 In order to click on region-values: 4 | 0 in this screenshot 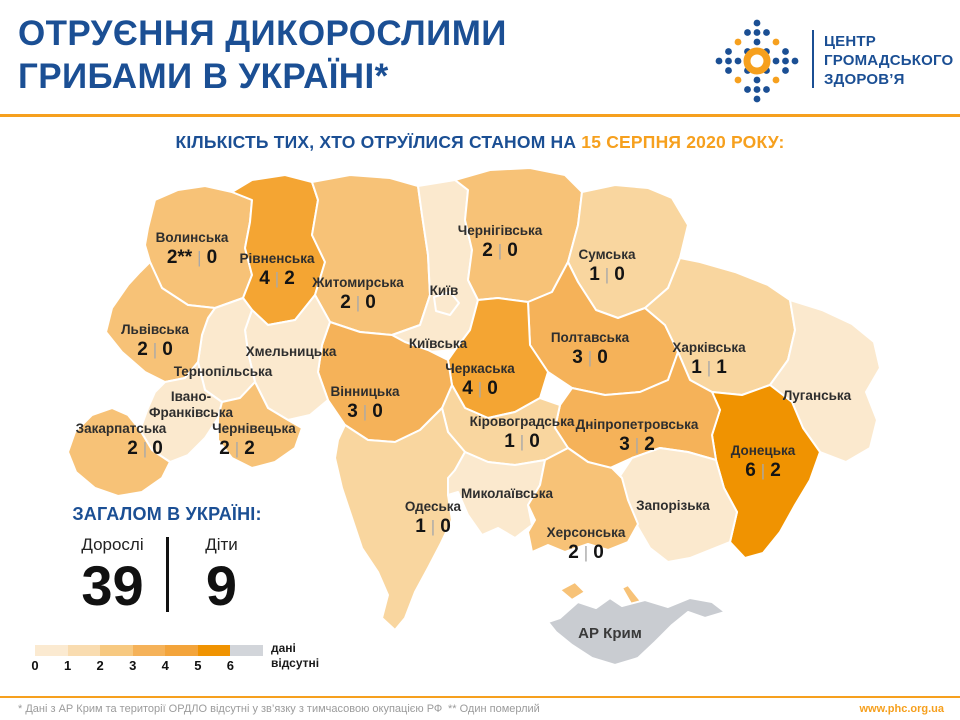, I will do `click(480, 388)`.